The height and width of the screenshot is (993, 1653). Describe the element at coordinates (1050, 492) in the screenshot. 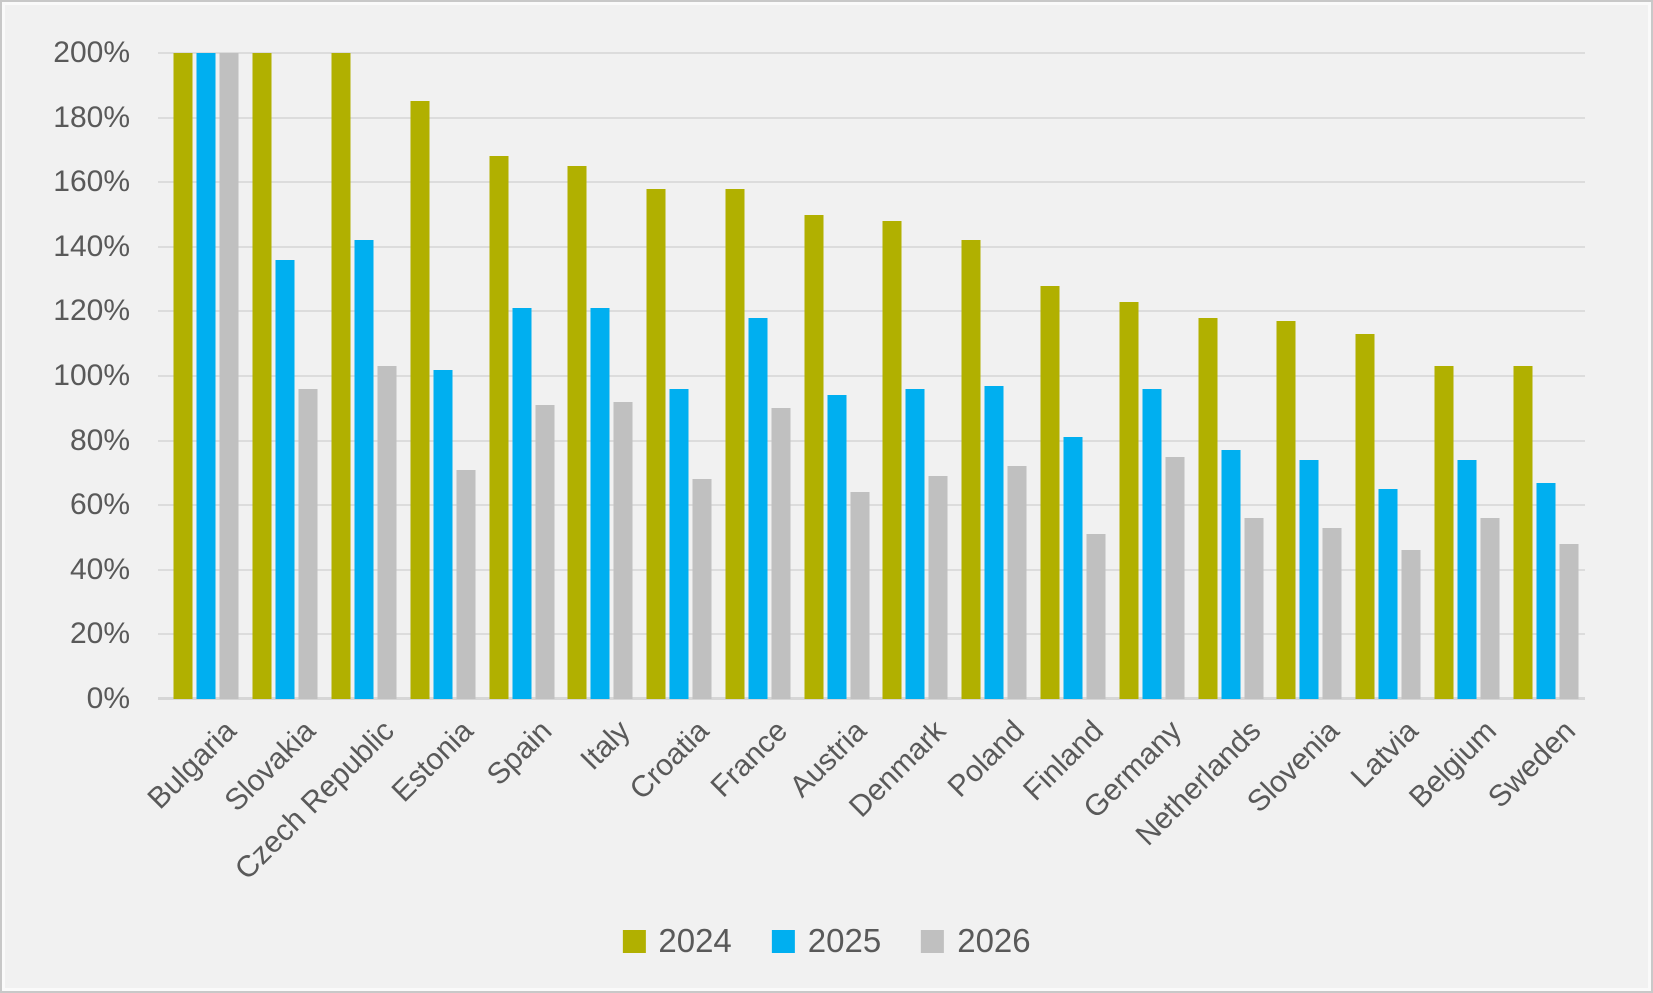

I see `bar-finland-2024` at that location.